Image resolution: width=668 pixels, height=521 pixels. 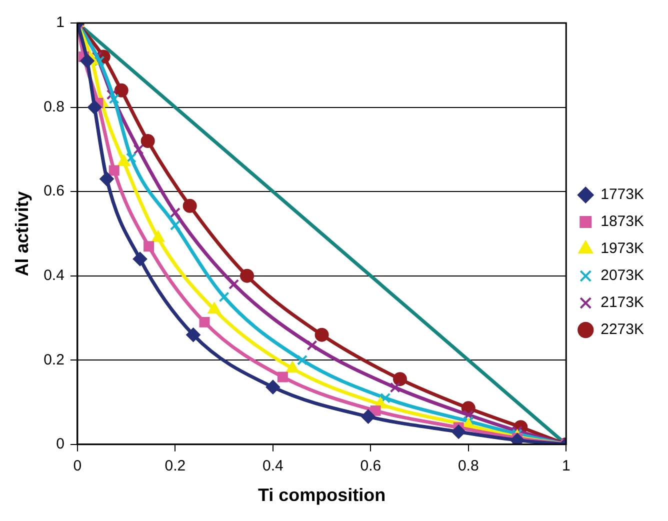 I want to click on y-tick-label: 0.4, so click(x=54, y=275).